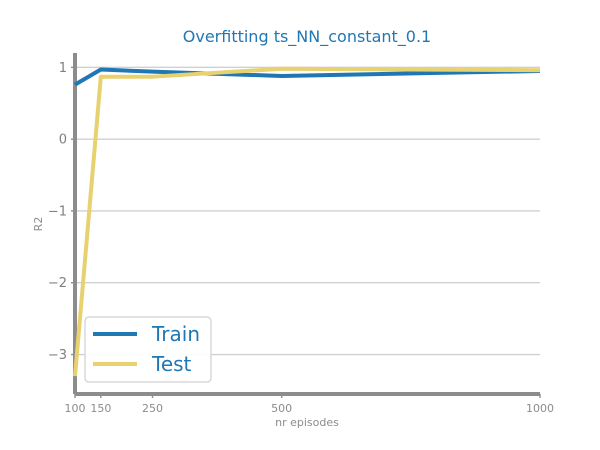 Image resolution: width=600 pixels, height=450 pixels. What do you see at coordinates (148, 349) in the screenshot?
I see `legend: Train Test` at bounding box center [148, 349].